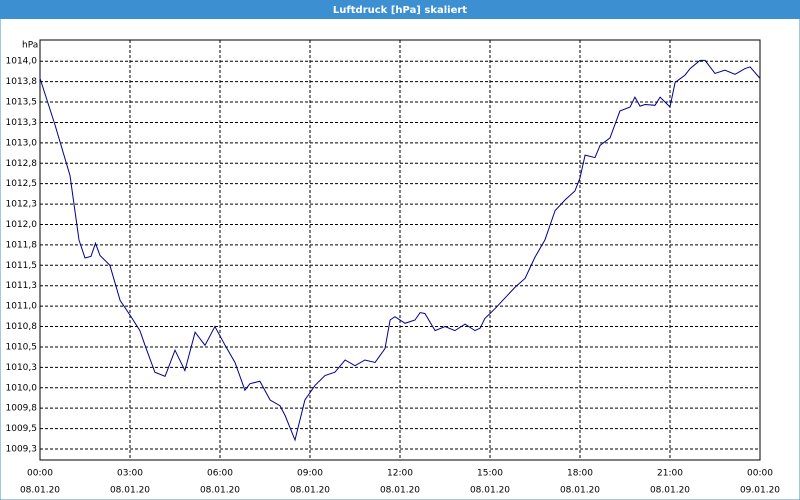 This screenshot has width=800, height=500. I want to click on title-bar, so click(400, 9).